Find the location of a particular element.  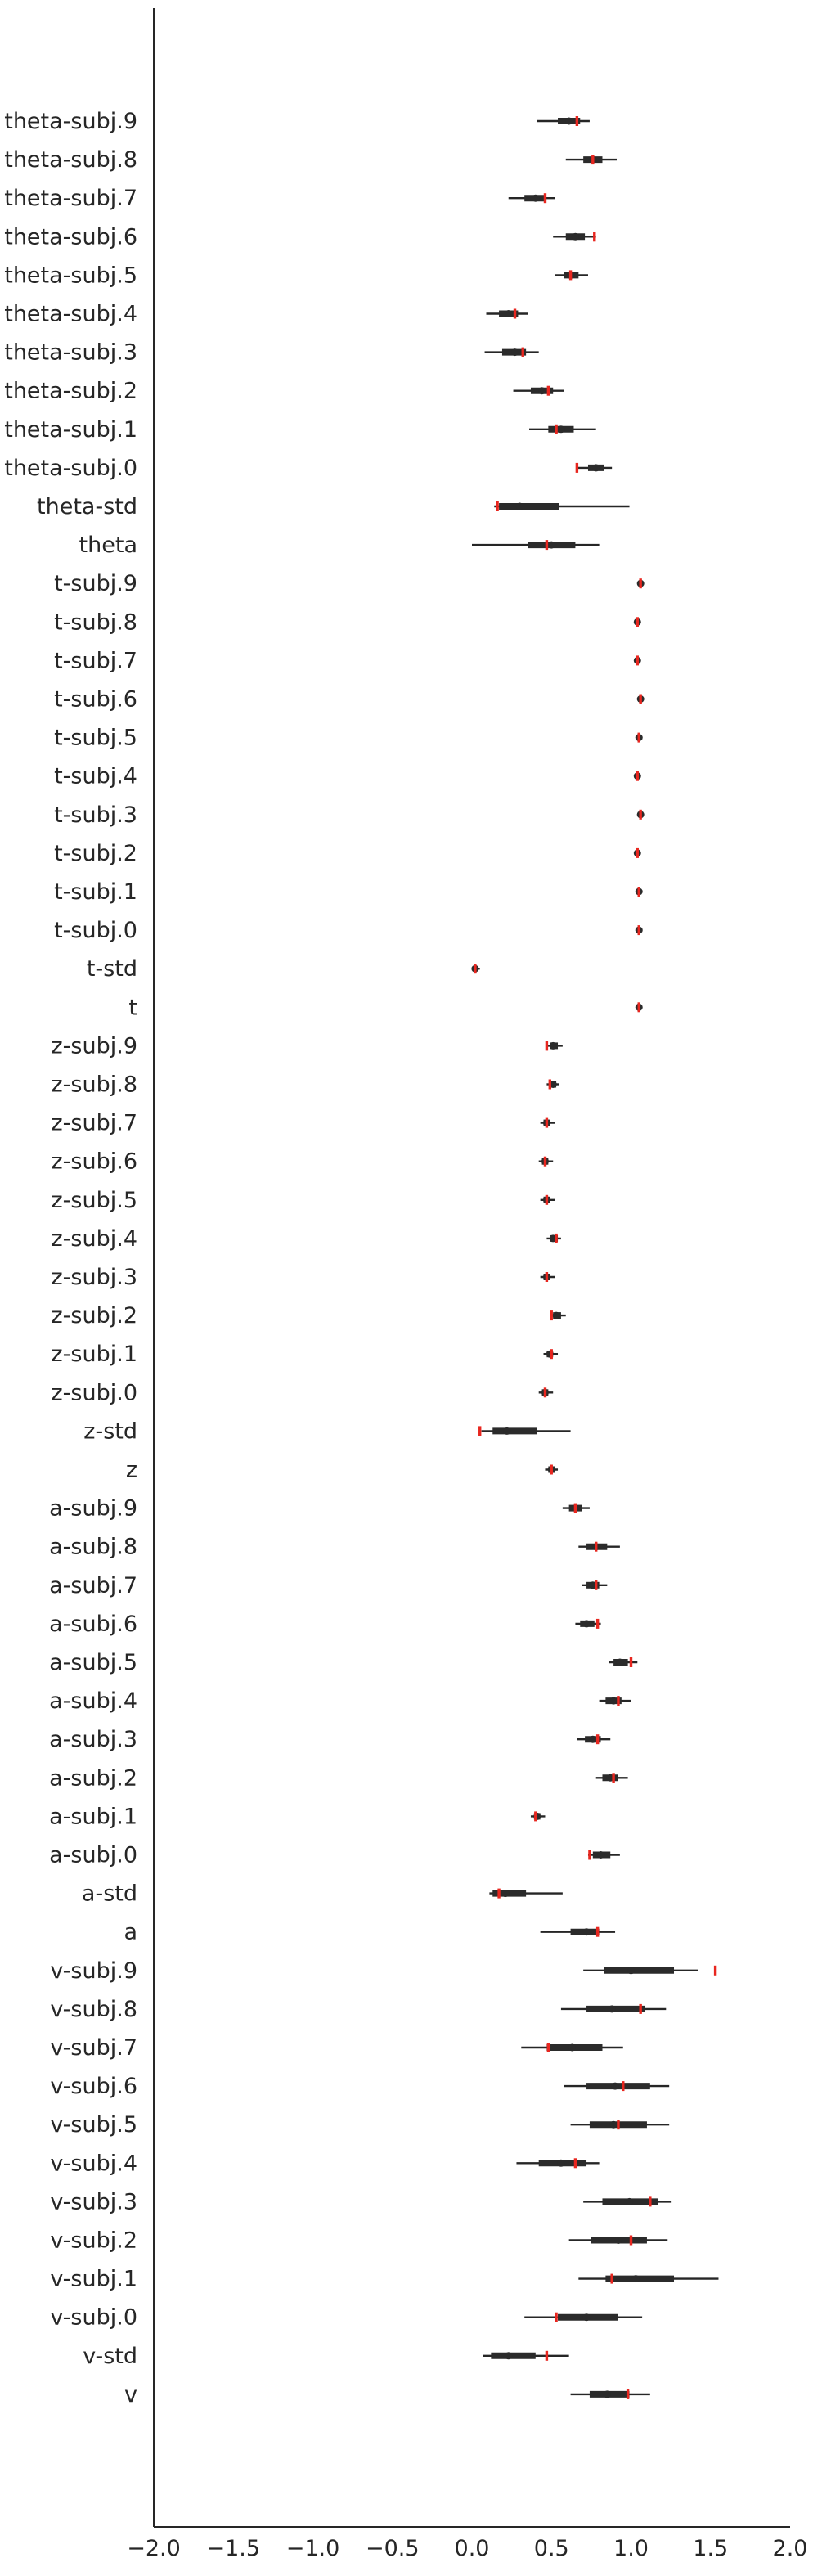

y-tick-label: v-std is located at coordinates (110, 2356).